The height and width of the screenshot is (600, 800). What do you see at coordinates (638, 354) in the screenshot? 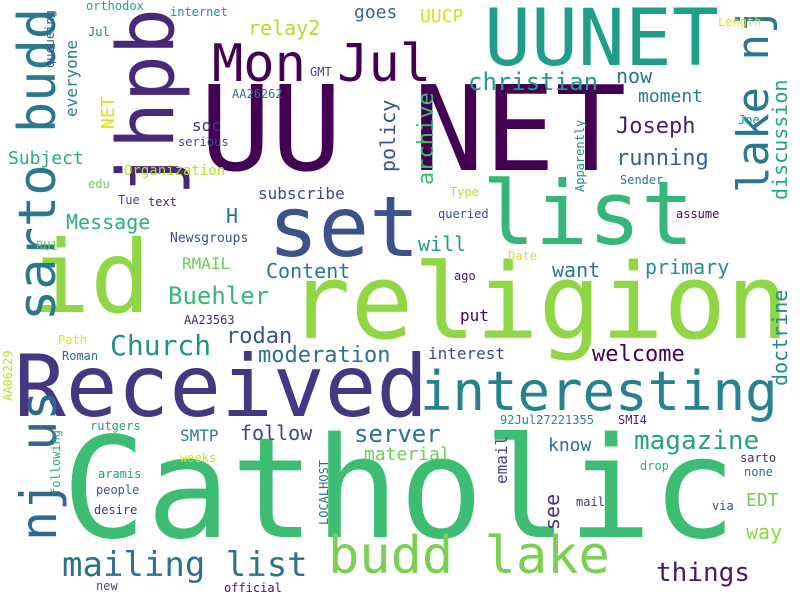
I see `word-welcome: welcome` at bounding box center [638, 354].